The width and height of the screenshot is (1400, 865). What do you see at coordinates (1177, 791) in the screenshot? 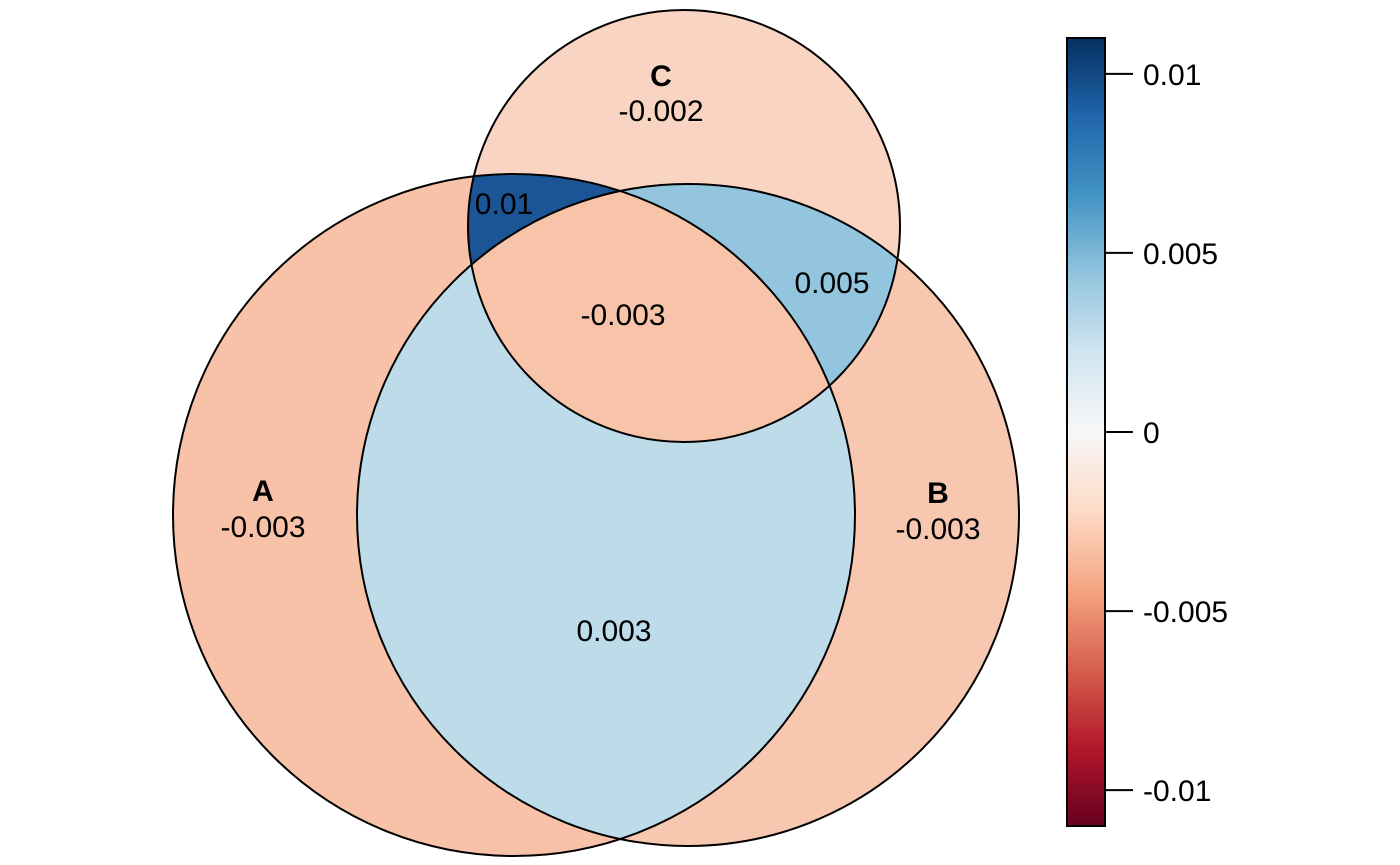
I see `colorbar-tick-label: -0.01` at bounding box center [1177, 791].